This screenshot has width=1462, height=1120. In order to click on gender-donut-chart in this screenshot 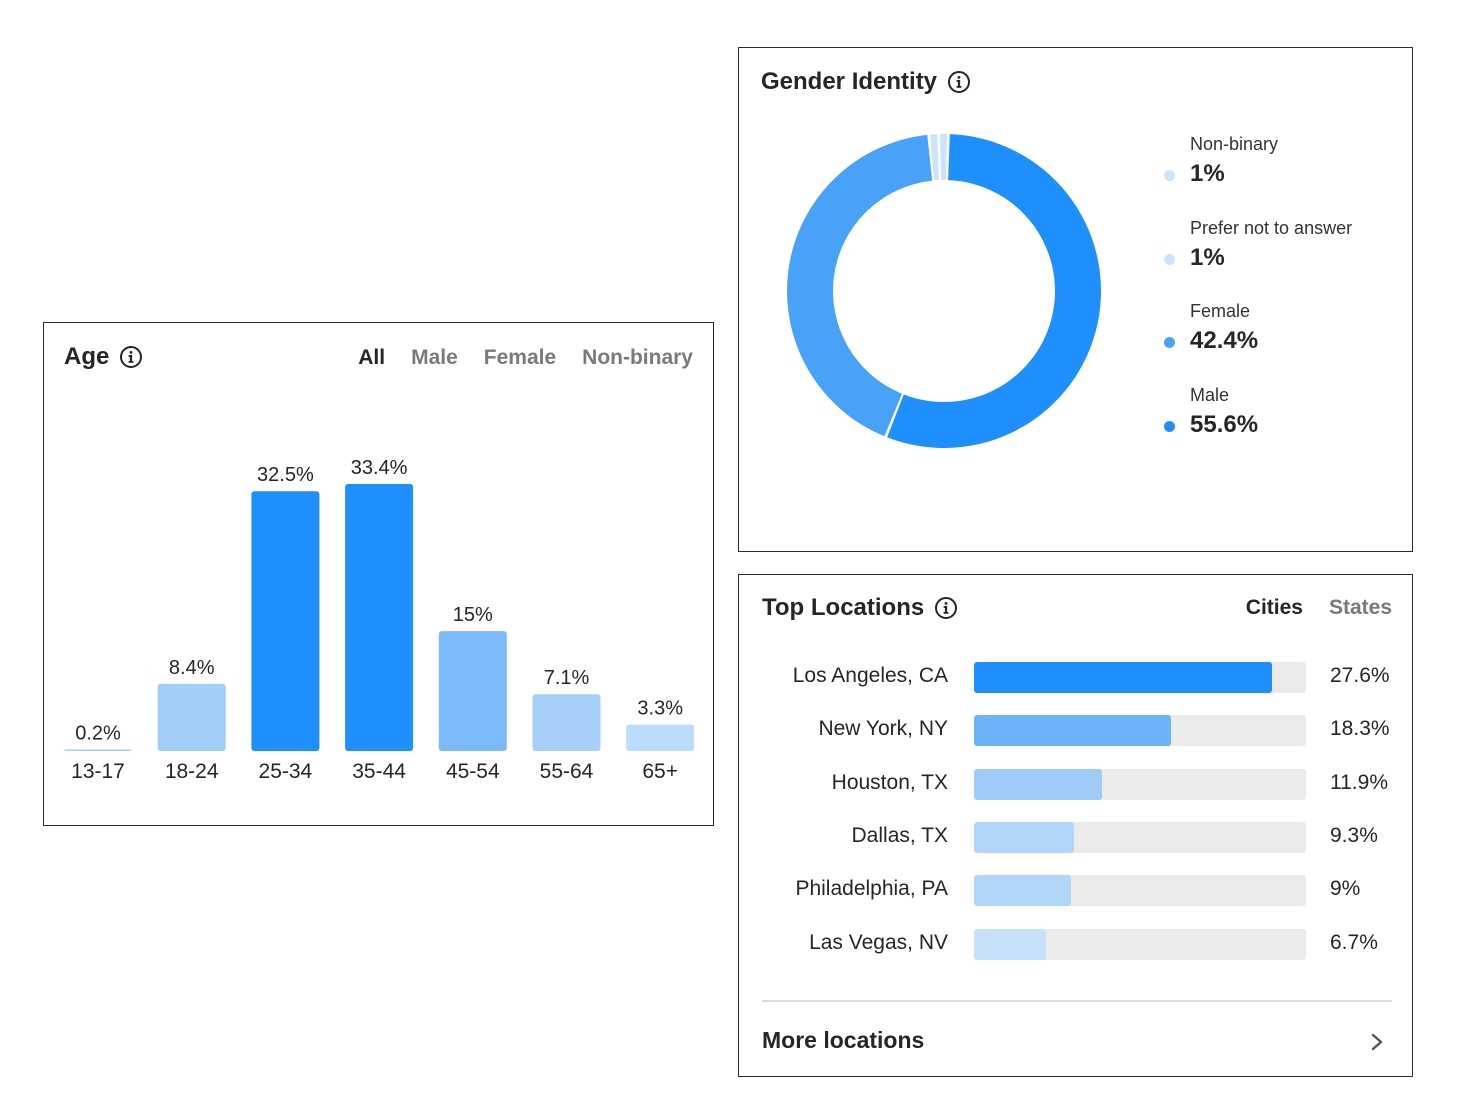, I will do `click(944, 291)`.